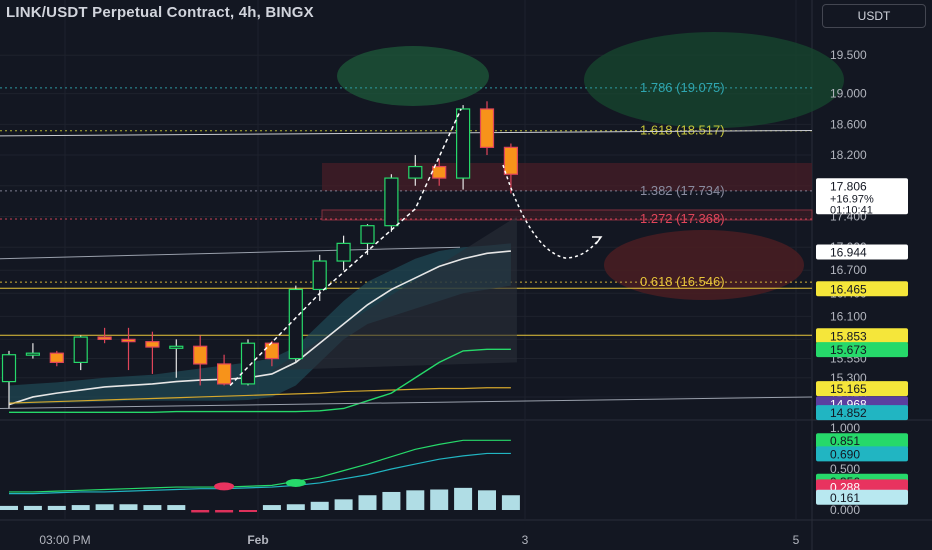 This screenshot has height=550, width=932. Describe the element at coordinates (413, 76) in the screenshot. I see `target-zone-ellipse` at that location.